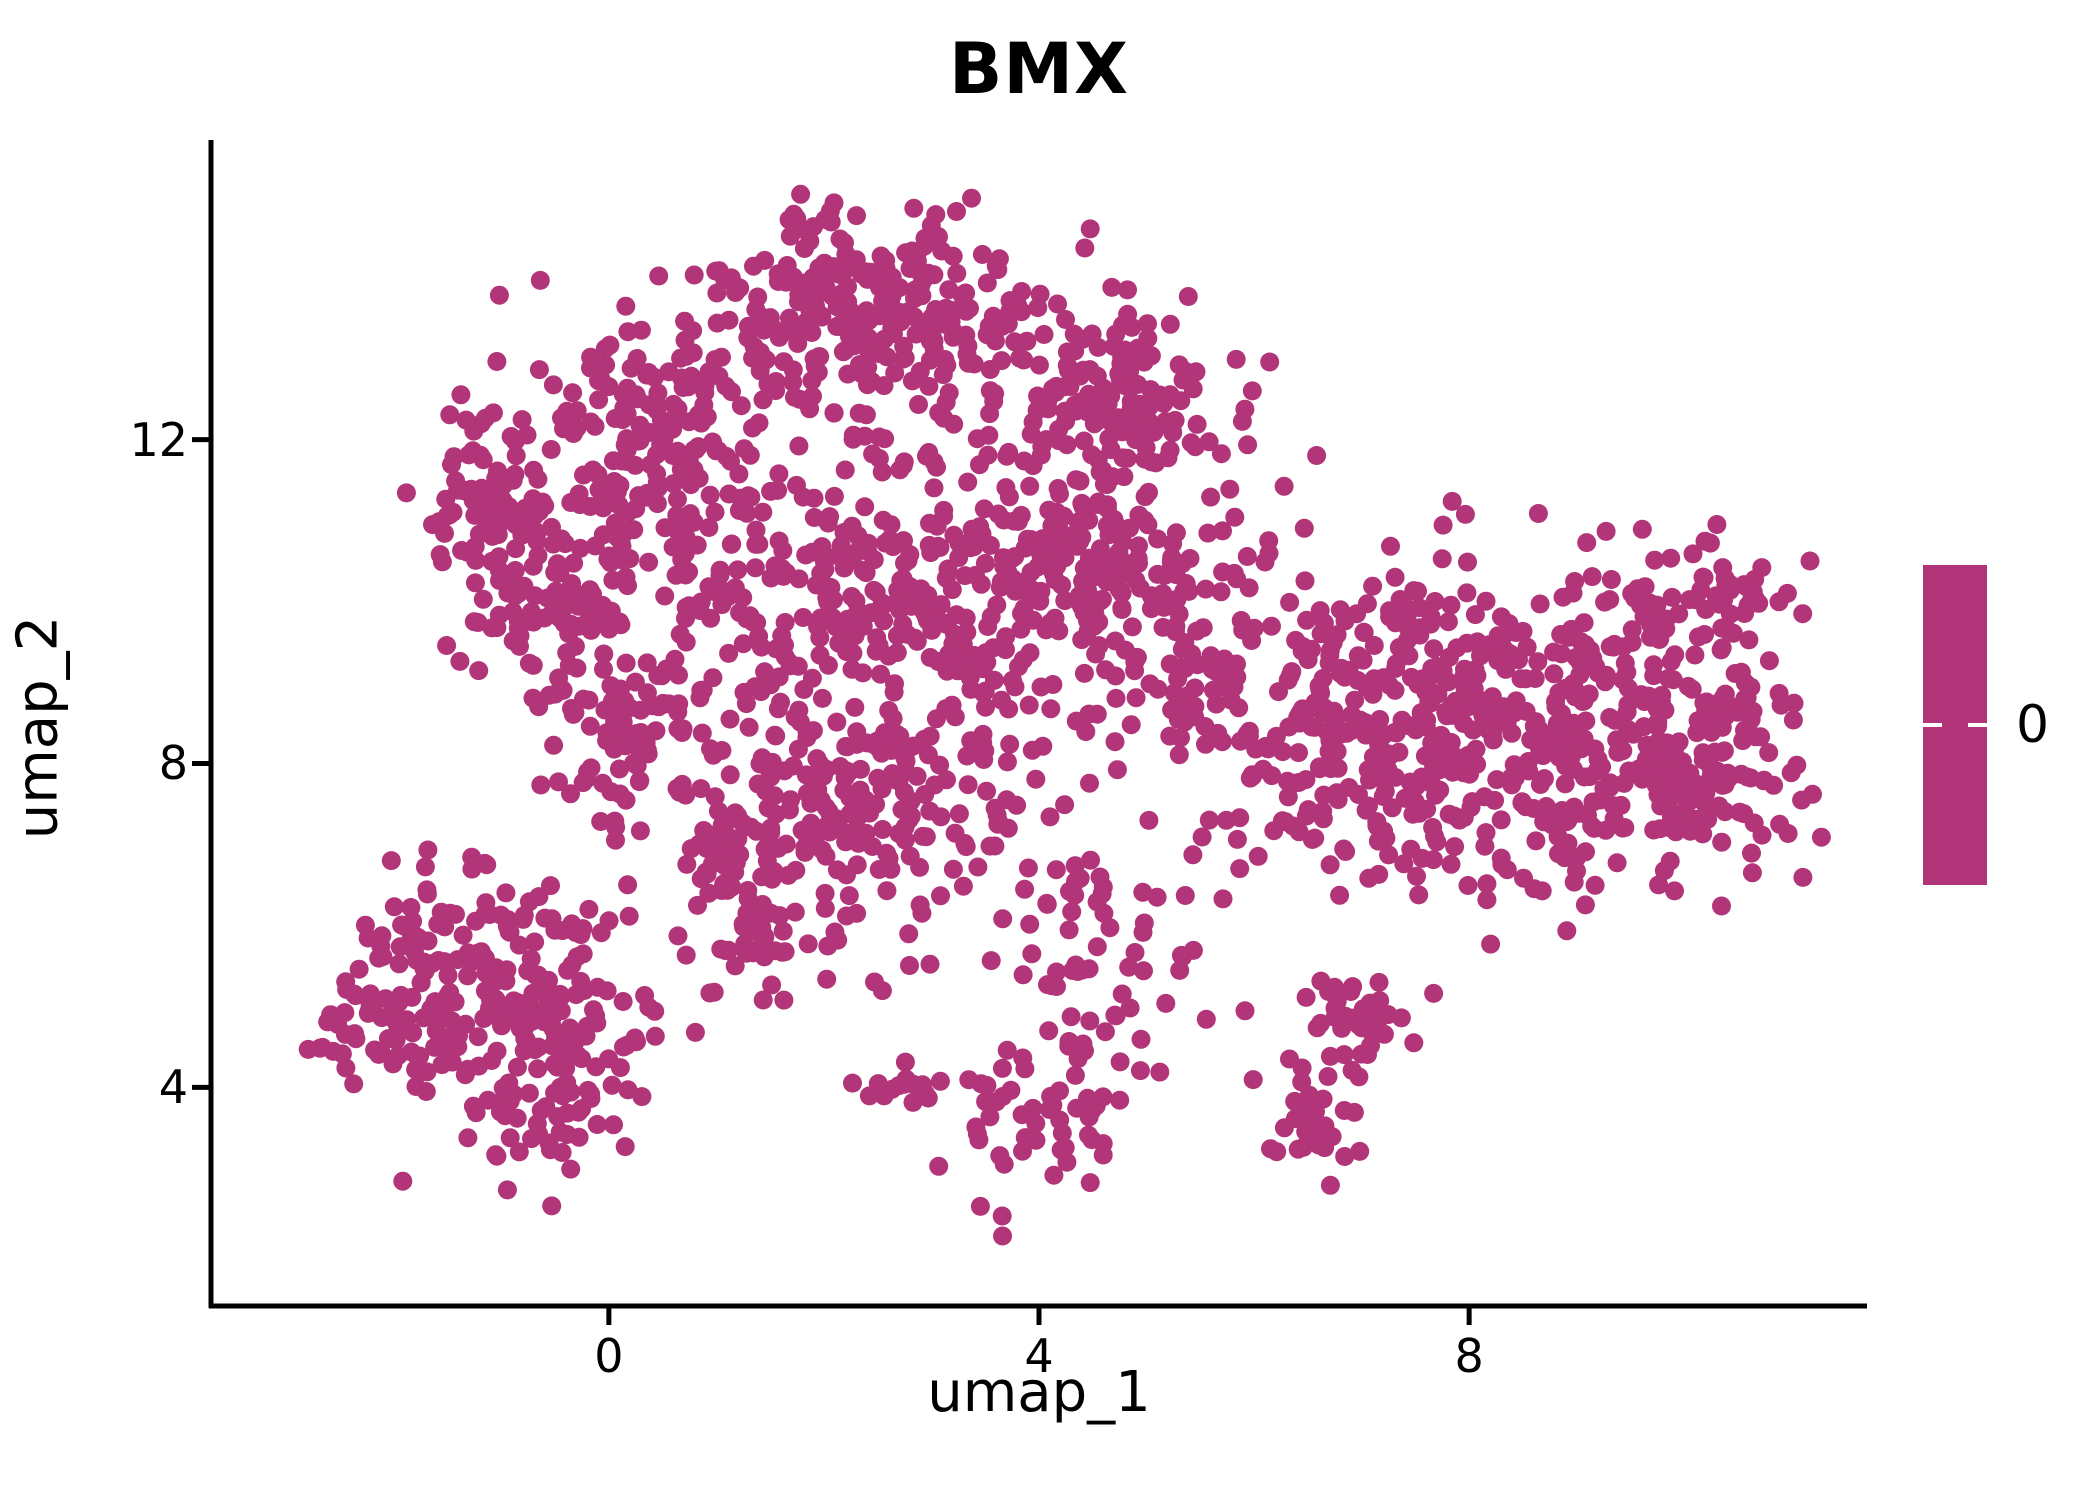 Image resolution: width=2100 pixels, height=1500 pixels. I want to click on expression-colorbar, so click(1955, 725).